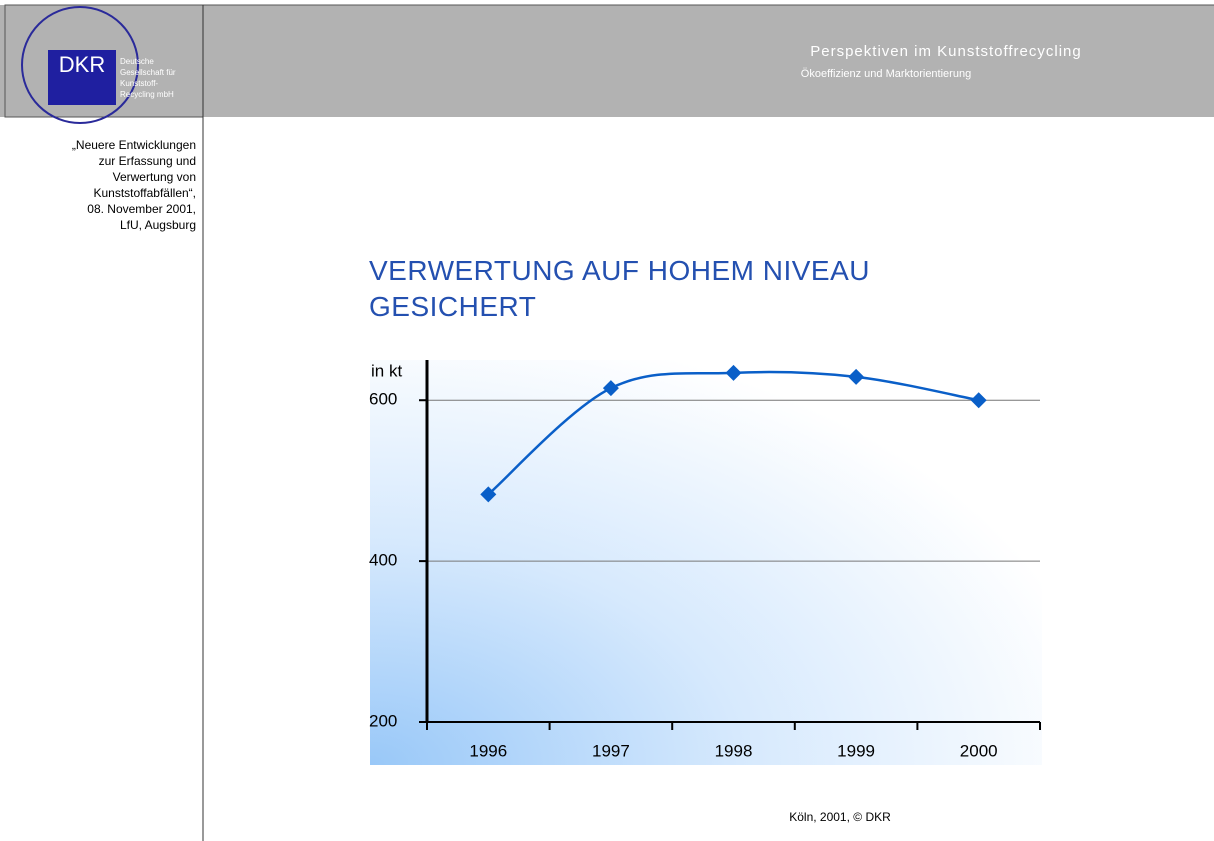 Image resolution: width=1214 pixels, height=841 pixels. What do you see at coordinates (734, 750) in the screenshot?
I see `x-tick-label: 1998` at bounding box center [734, 750].